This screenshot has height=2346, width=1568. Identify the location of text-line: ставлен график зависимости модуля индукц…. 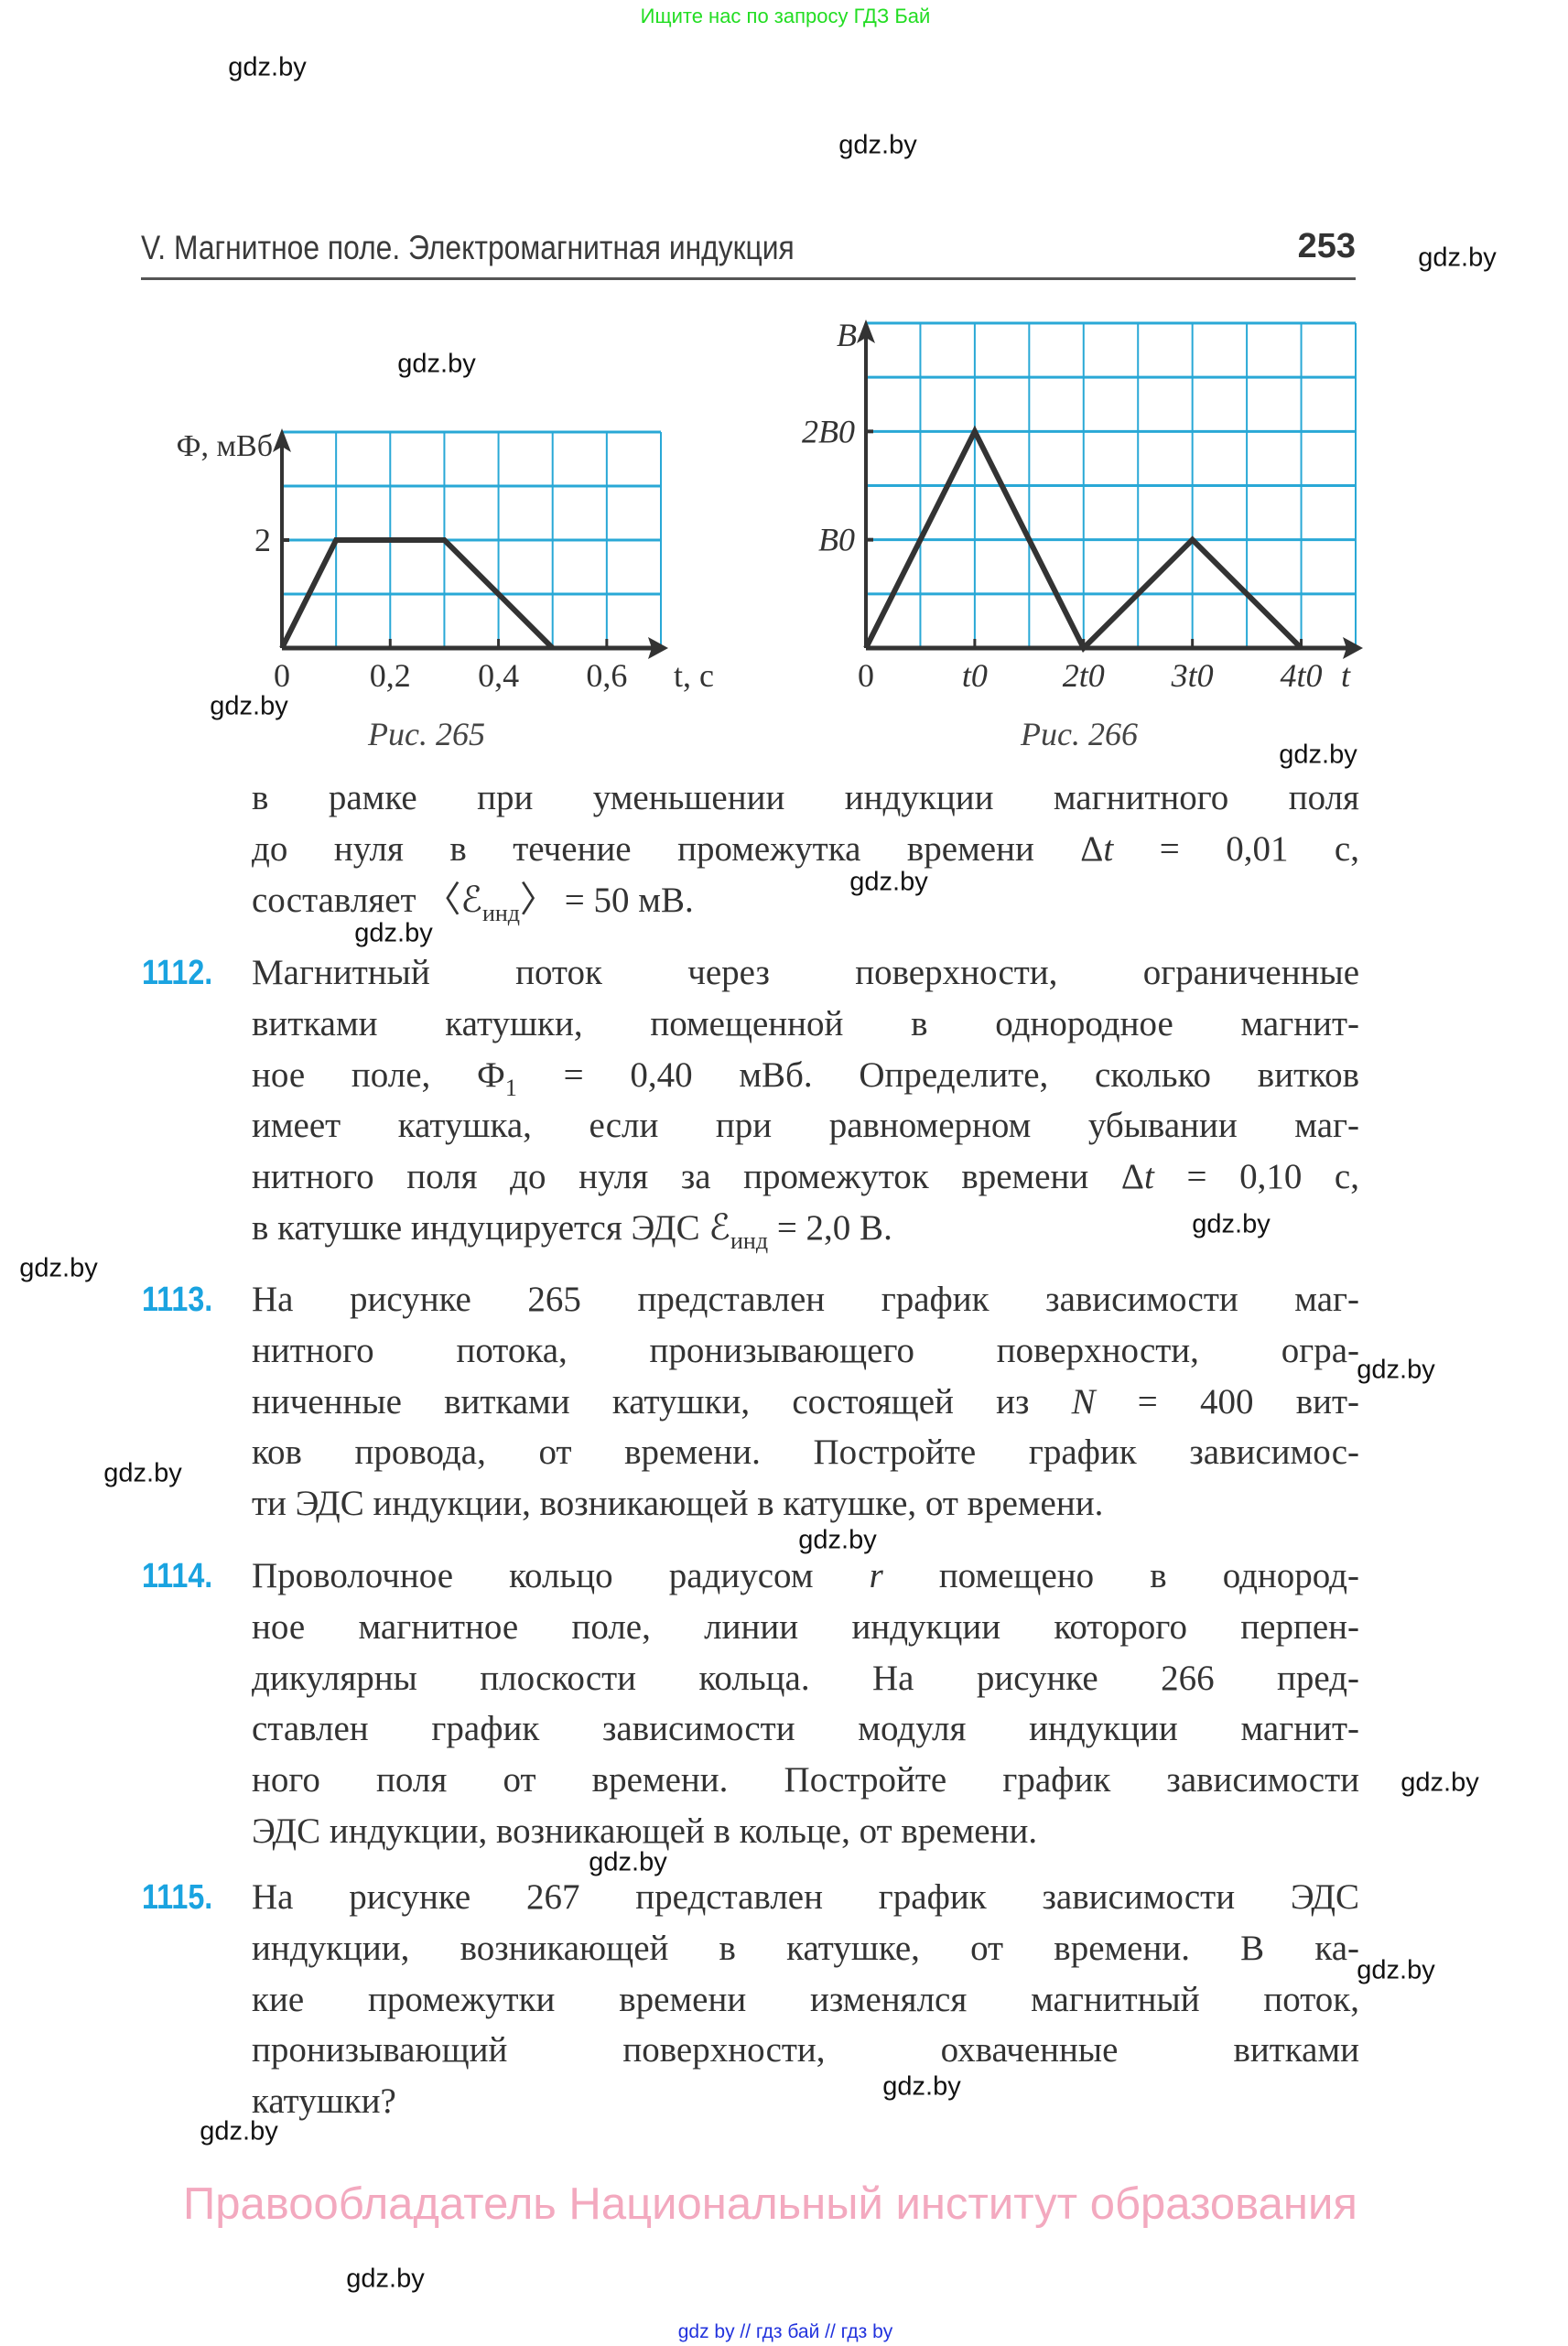
(805, 1729).